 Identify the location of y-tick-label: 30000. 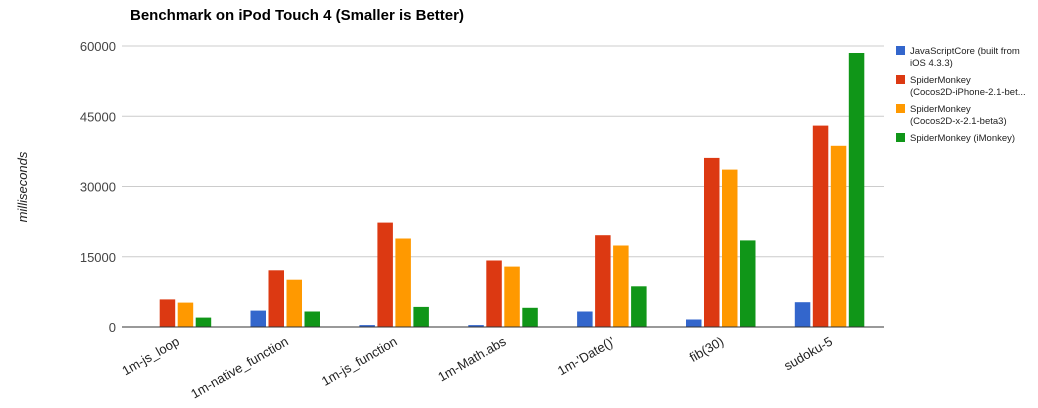
(98, 187).